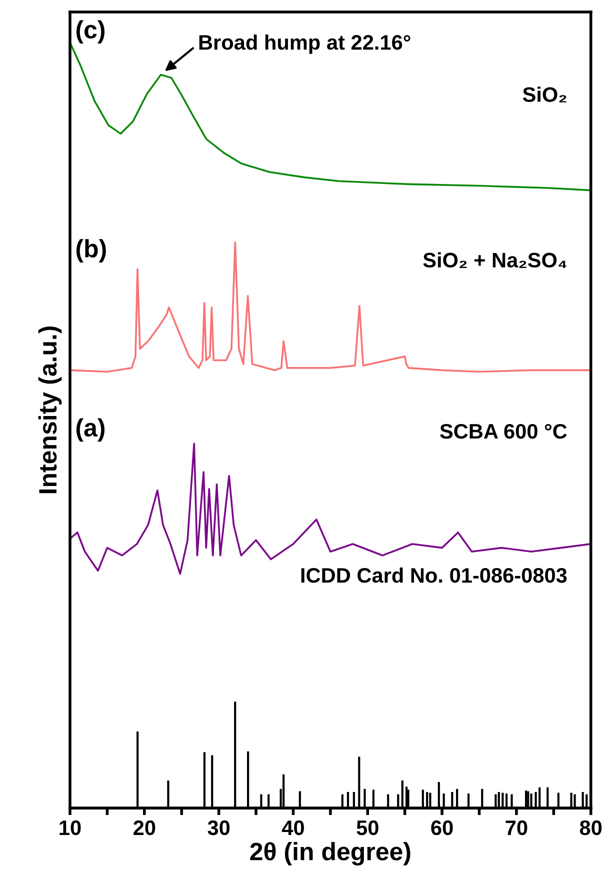 The width and height of the screenshot is (606, 887). What do you see at coordinates (90, 430) in the screenshot?
I see `annotation: (a)` at bounding box center [90, 430].